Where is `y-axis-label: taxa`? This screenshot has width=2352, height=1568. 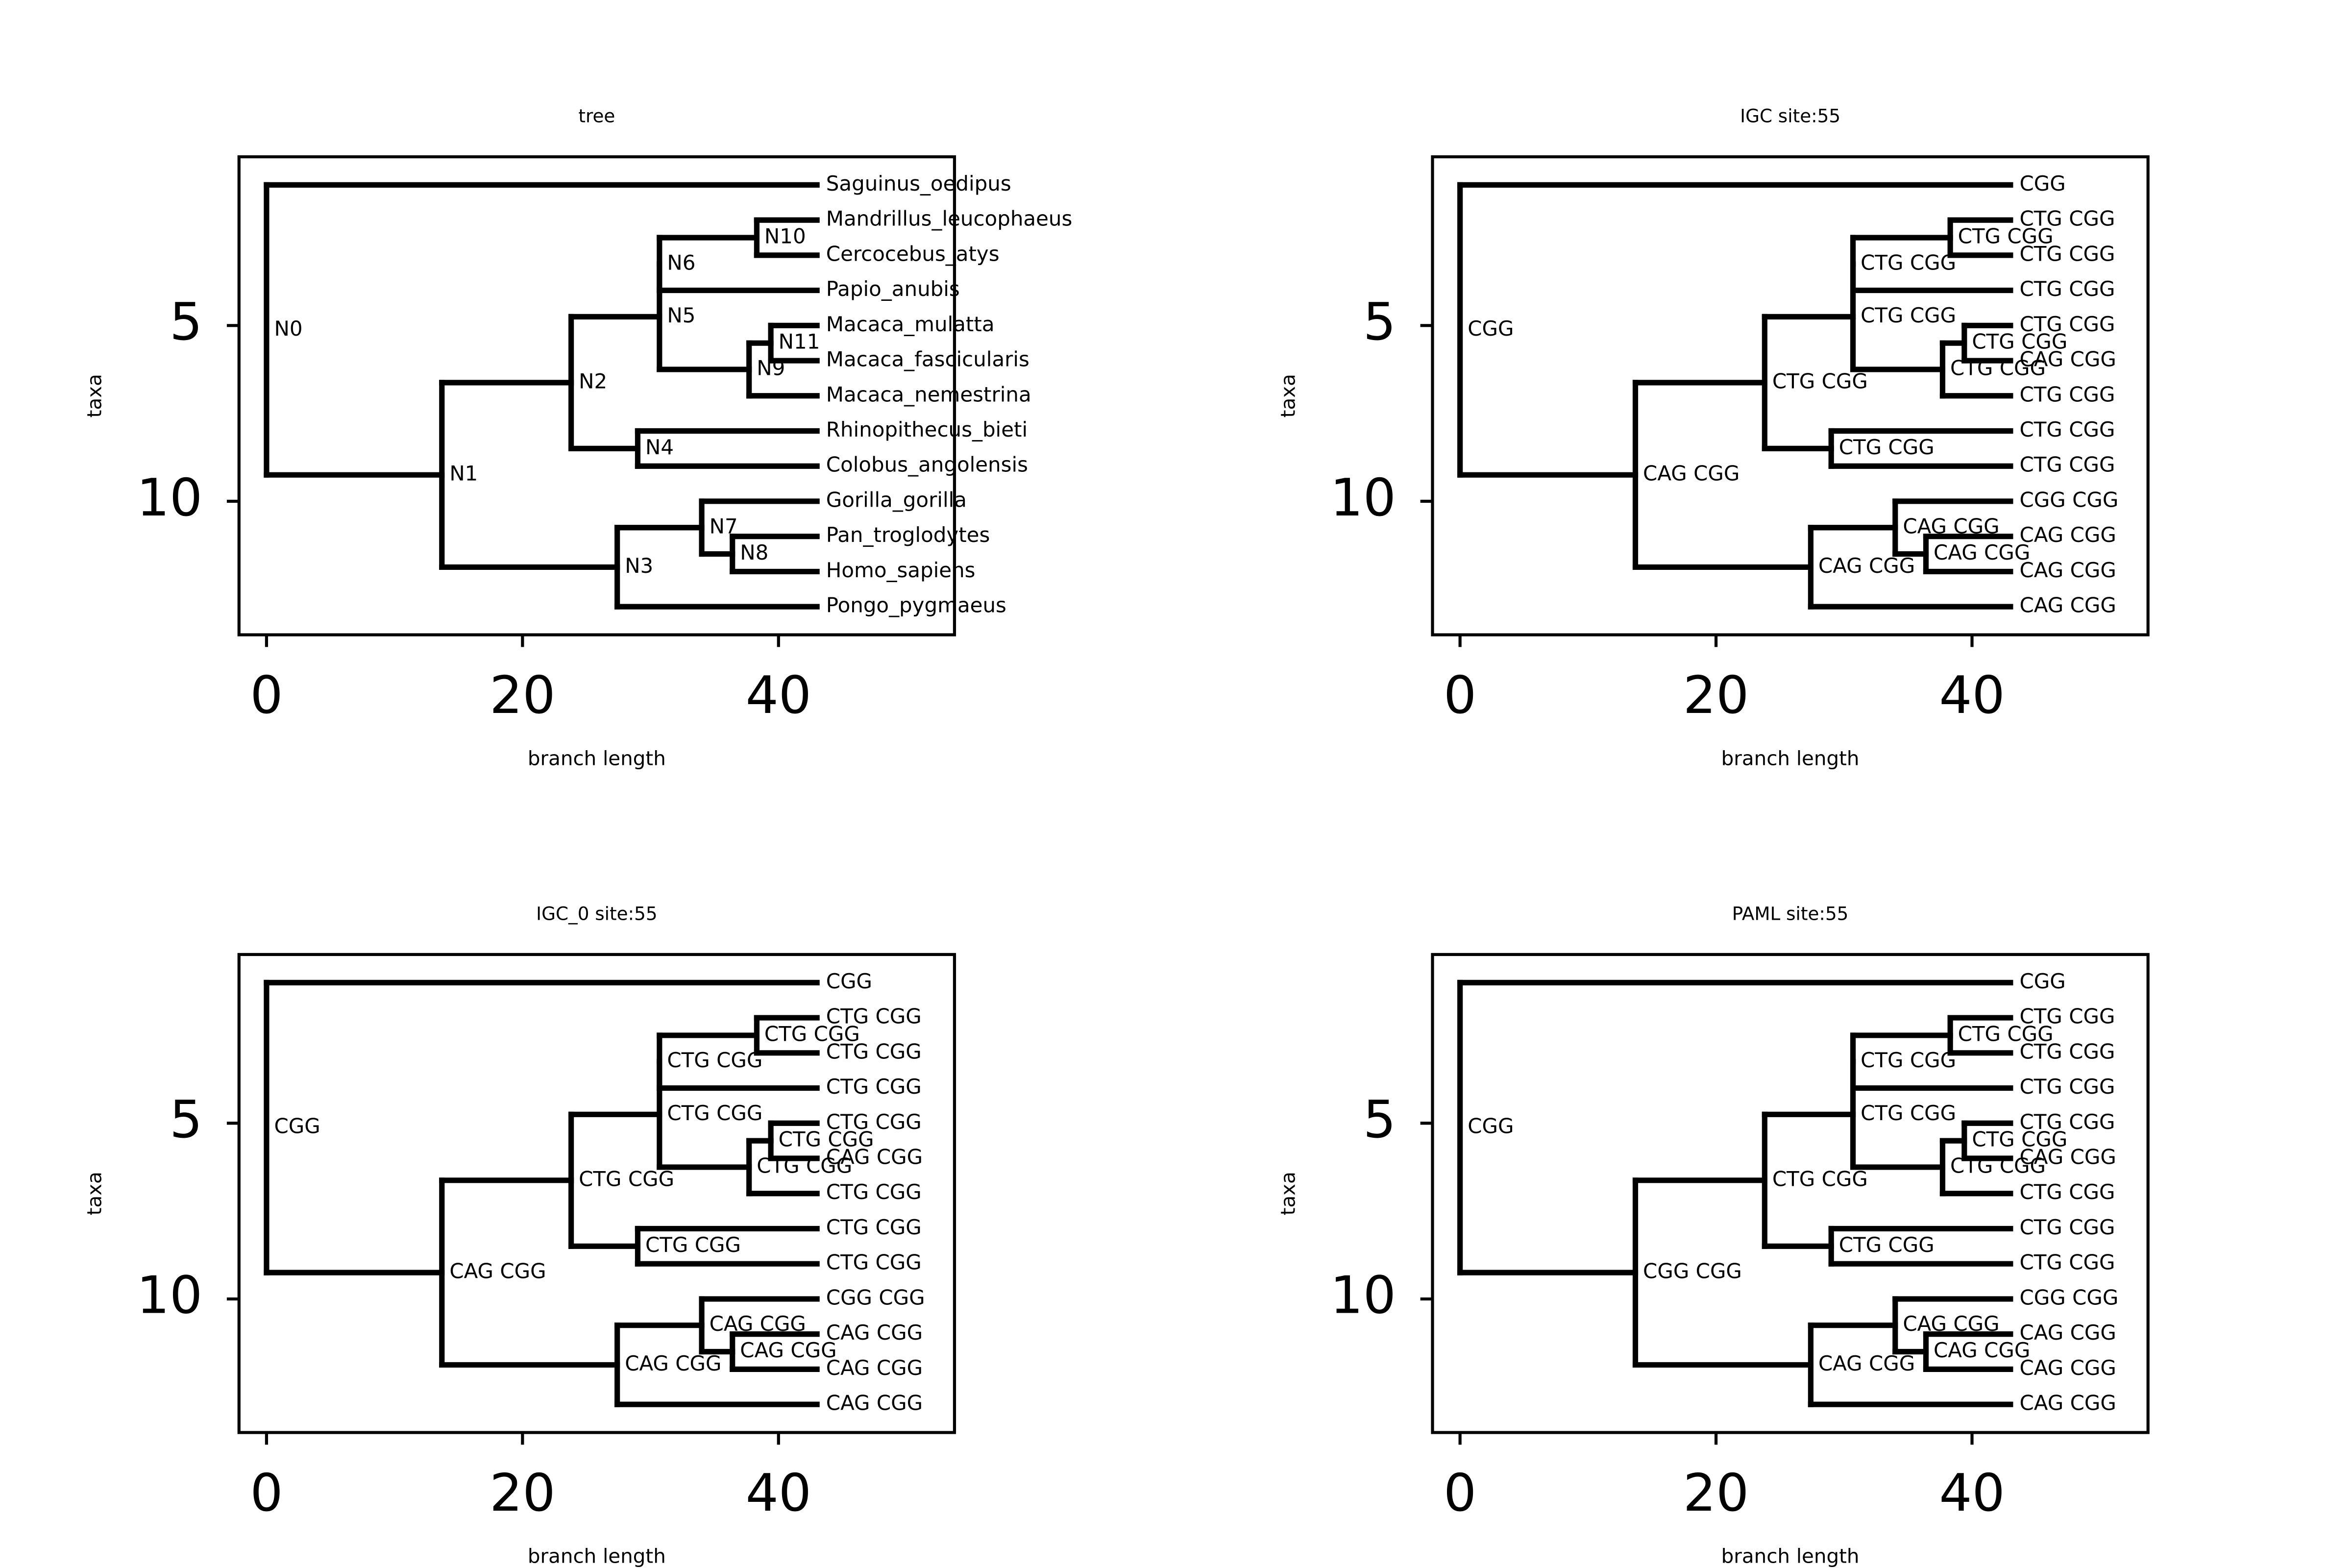 y-axis-label: taxa is located at coordinates (1287, 395).